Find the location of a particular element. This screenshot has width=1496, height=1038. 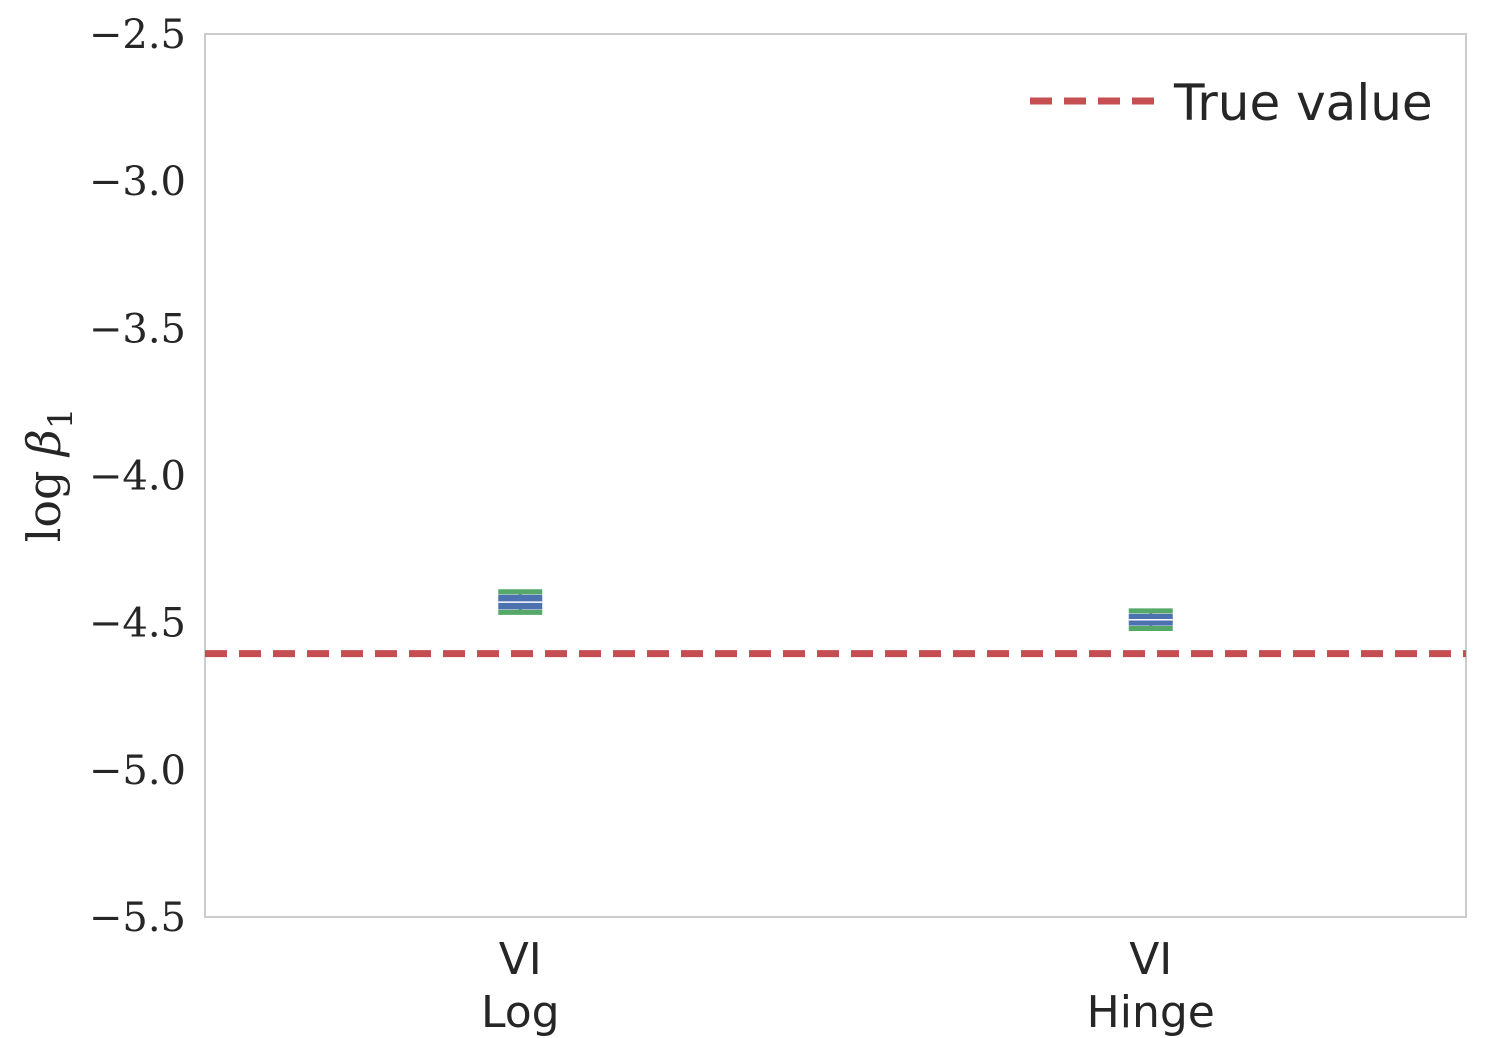

y-axis-label-symbol: β is located at coordinates (44, 443).